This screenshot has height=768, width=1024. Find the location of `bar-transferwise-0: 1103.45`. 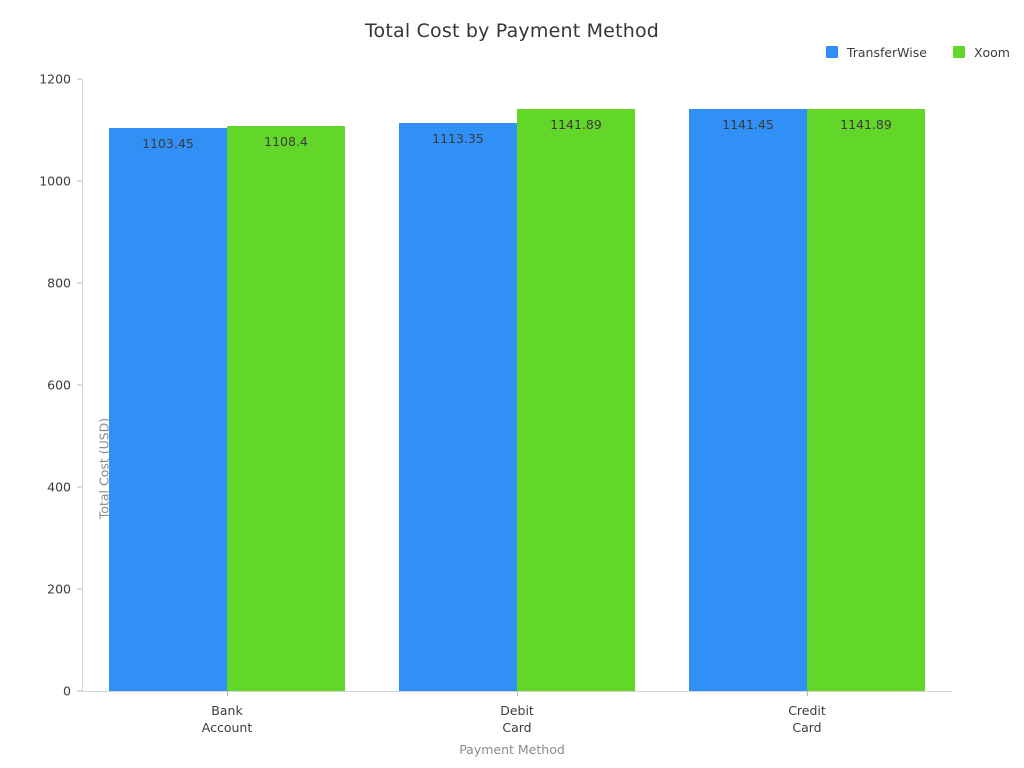

bar-transferwise-0: 1103.45 is located at coordinates (168, 409).